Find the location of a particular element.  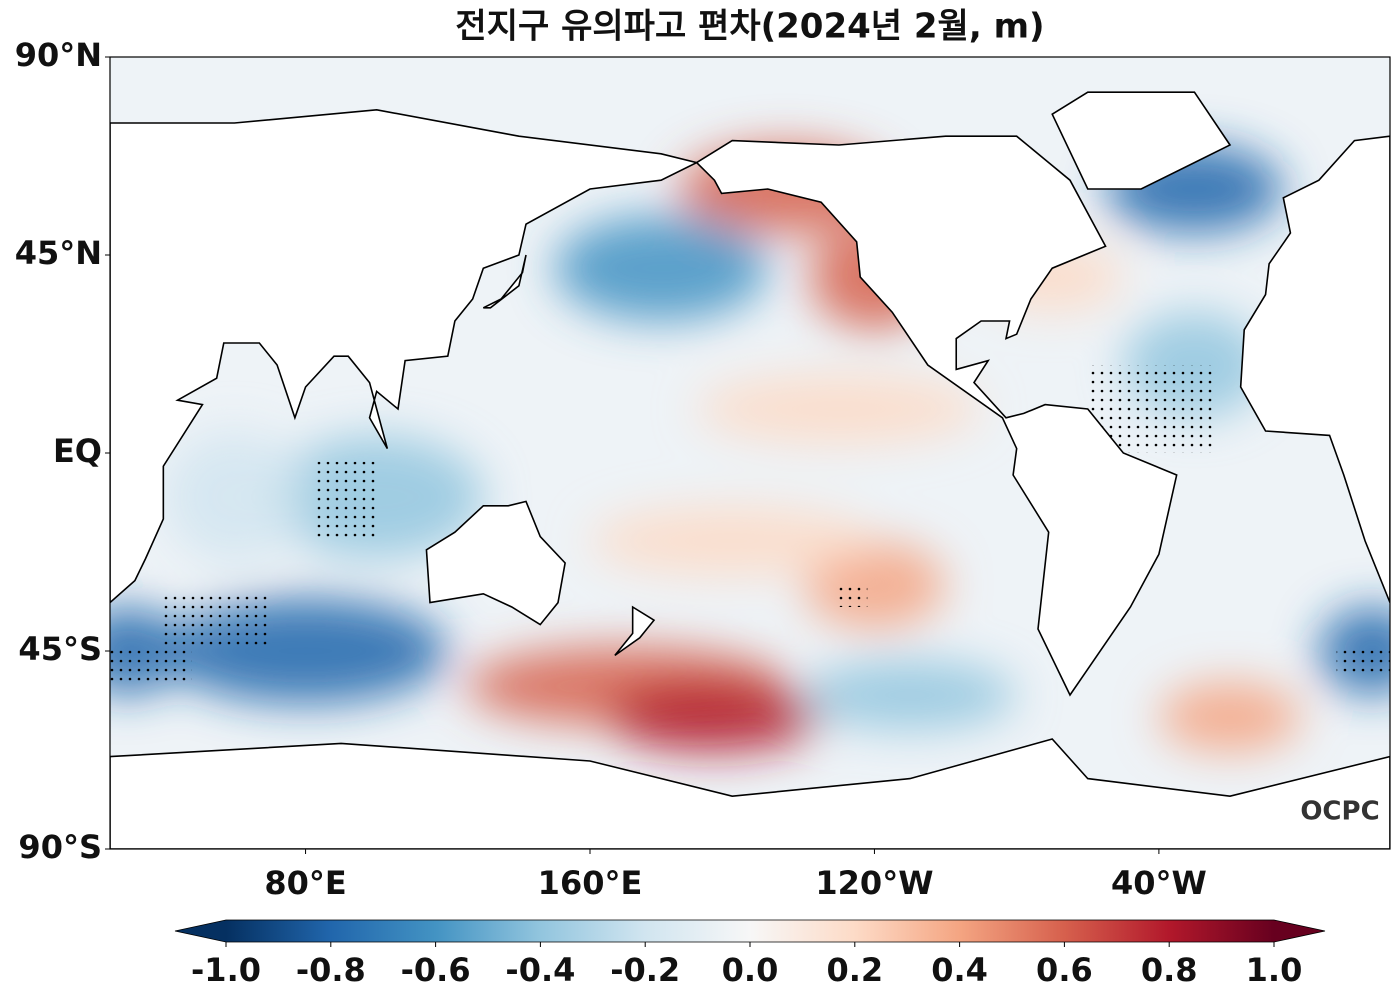

y-tick-label: 90°S is located at coordinates (60, 847).